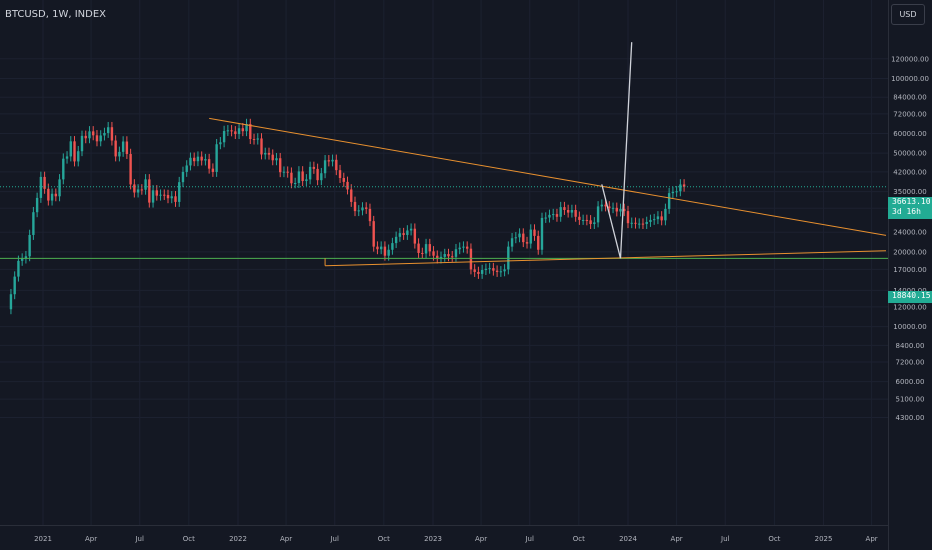  I want to click on price-axis-label: 72000.00, so click(909, 114).